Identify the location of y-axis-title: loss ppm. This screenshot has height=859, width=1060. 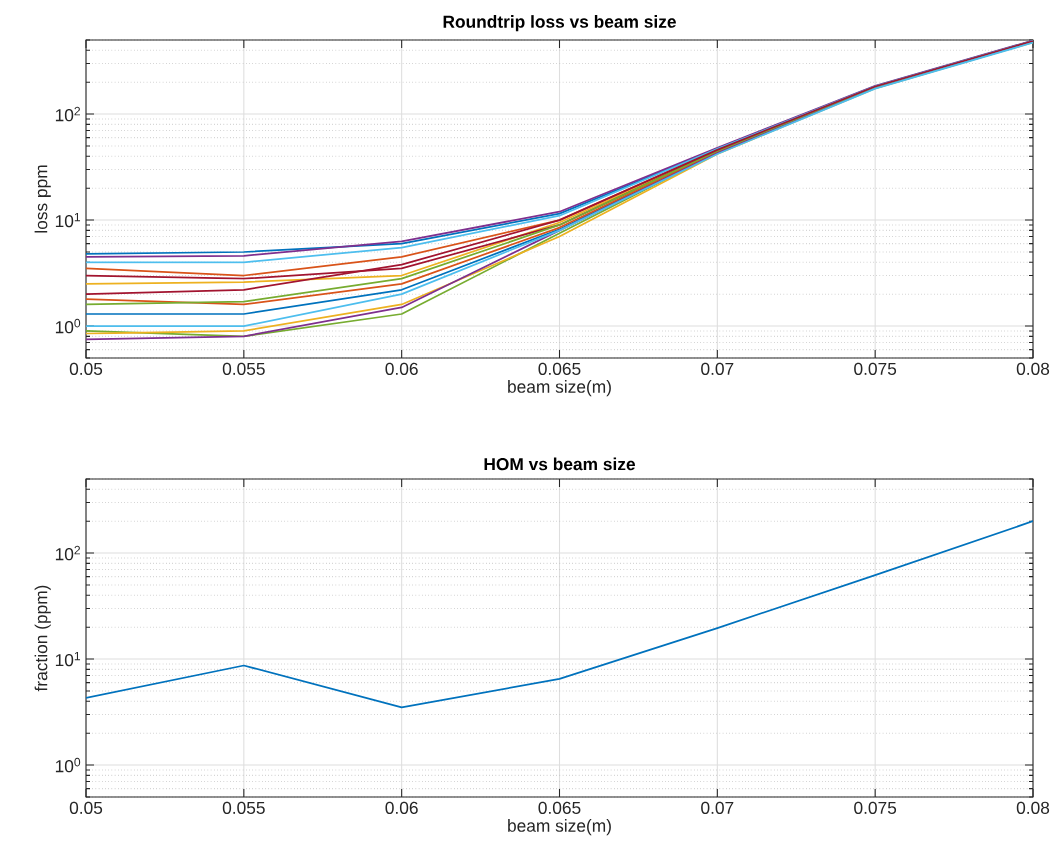
(42, 199).